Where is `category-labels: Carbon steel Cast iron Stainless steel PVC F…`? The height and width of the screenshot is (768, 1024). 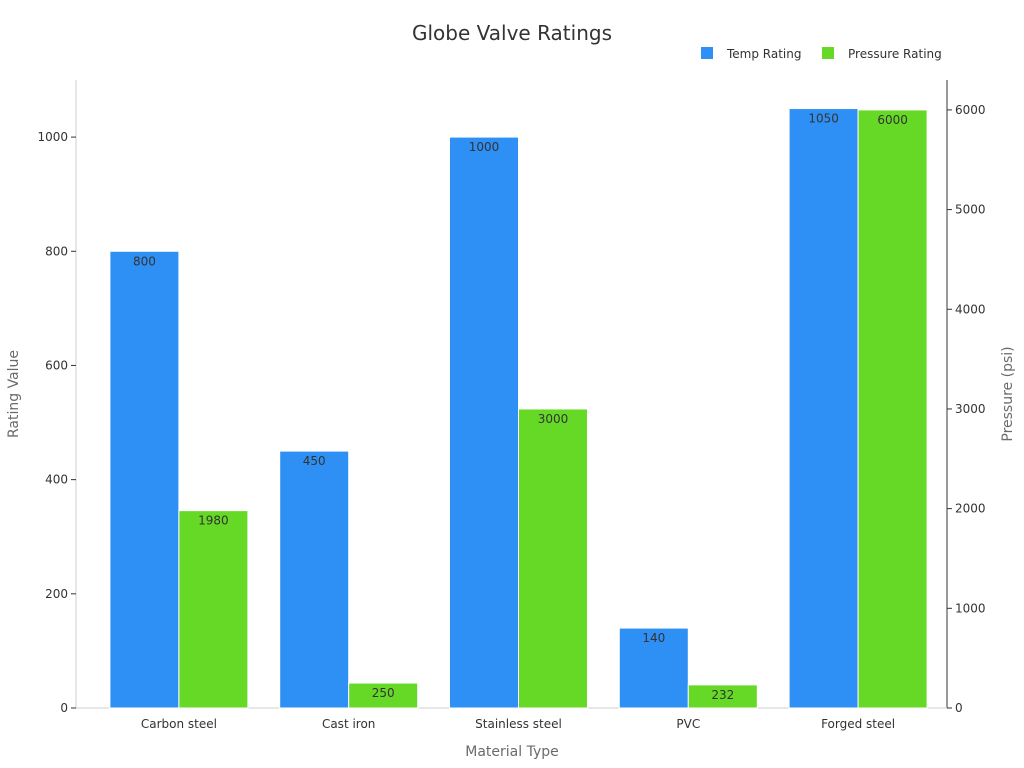 category-labels: Carbon steel Cast iron Stainless steel PVC F… is located at coordinates (518, 724).